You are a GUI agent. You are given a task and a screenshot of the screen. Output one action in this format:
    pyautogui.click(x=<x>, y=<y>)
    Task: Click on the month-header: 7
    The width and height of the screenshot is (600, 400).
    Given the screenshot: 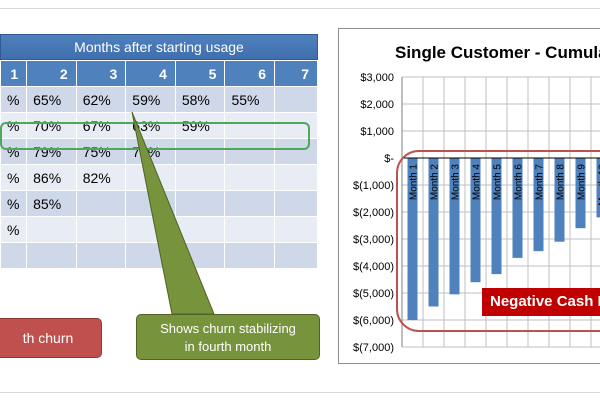 What is the action you would take?
    pyautogui.click(x=296, y=73)
    